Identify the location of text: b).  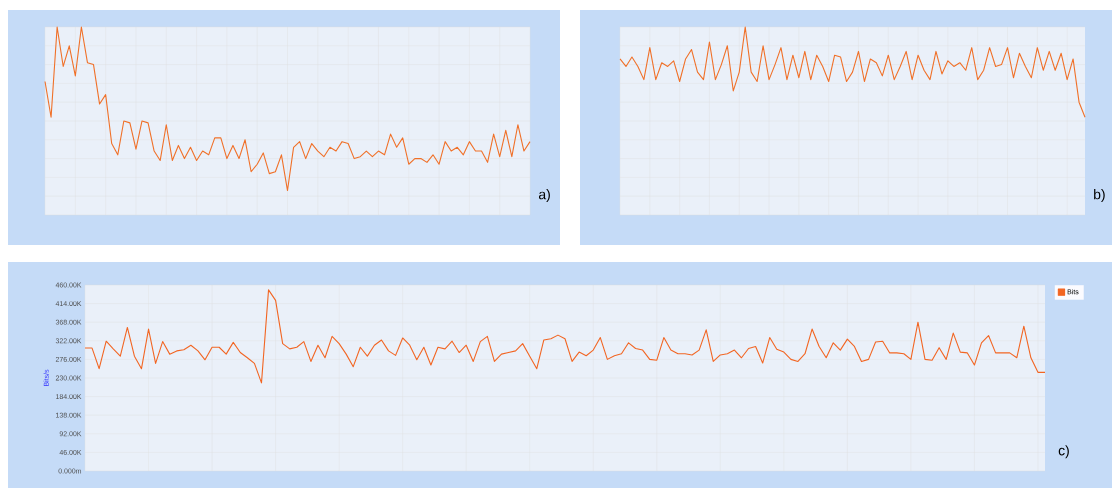
(1099, 196).